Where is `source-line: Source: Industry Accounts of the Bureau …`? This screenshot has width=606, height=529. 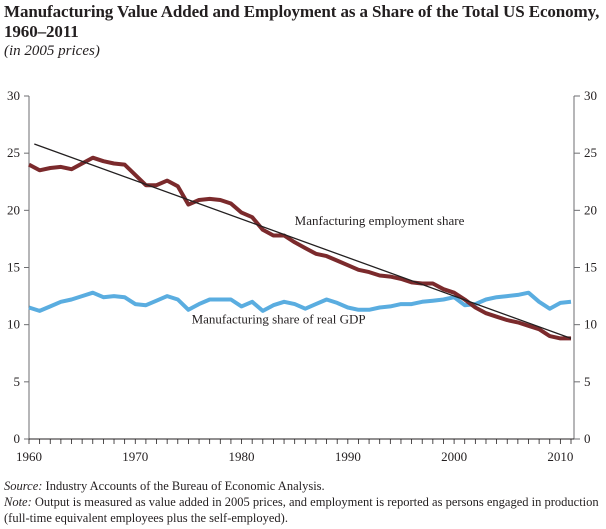 source-line: Source: Industry Accounts of the Bureau … is located at coordinates (305, 486).